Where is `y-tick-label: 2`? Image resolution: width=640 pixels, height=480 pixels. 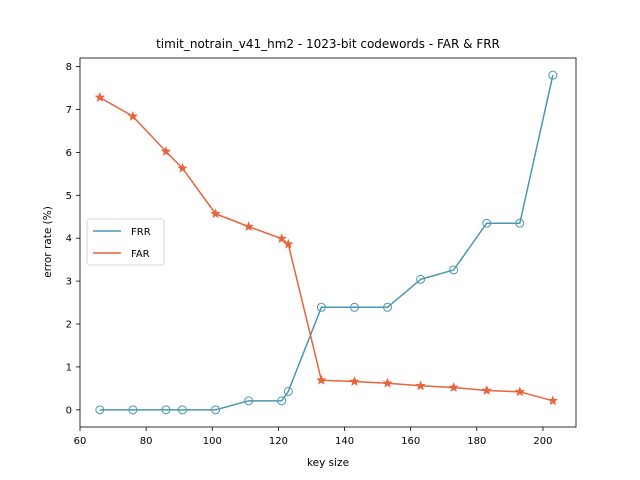
y-tick-label: 2 is located at coordinates (69, 325).